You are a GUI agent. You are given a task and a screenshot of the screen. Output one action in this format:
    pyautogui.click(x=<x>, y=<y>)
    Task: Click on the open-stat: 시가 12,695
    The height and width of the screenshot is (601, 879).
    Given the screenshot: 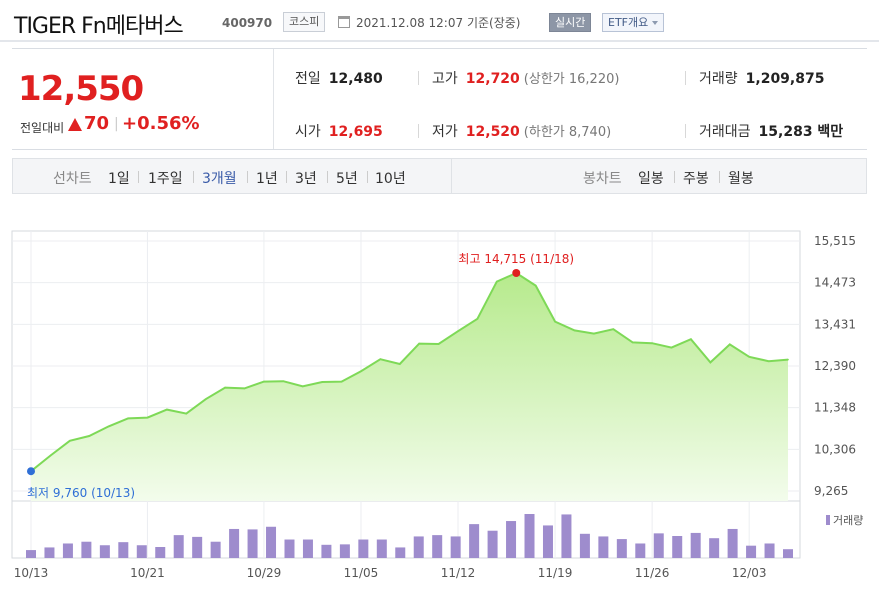 What is the action you would take?
    pyautogui.click(x=339, y=131)
    